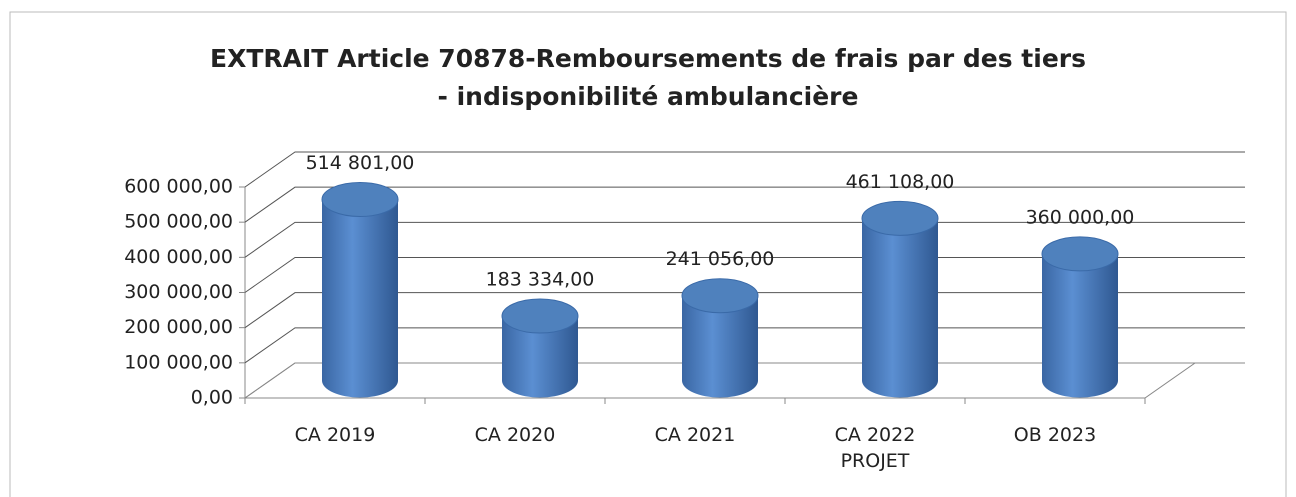 The width and height of the screenshot is (1296, 497). I want to click on value-label: 360 000,00, so click(1080, 217).